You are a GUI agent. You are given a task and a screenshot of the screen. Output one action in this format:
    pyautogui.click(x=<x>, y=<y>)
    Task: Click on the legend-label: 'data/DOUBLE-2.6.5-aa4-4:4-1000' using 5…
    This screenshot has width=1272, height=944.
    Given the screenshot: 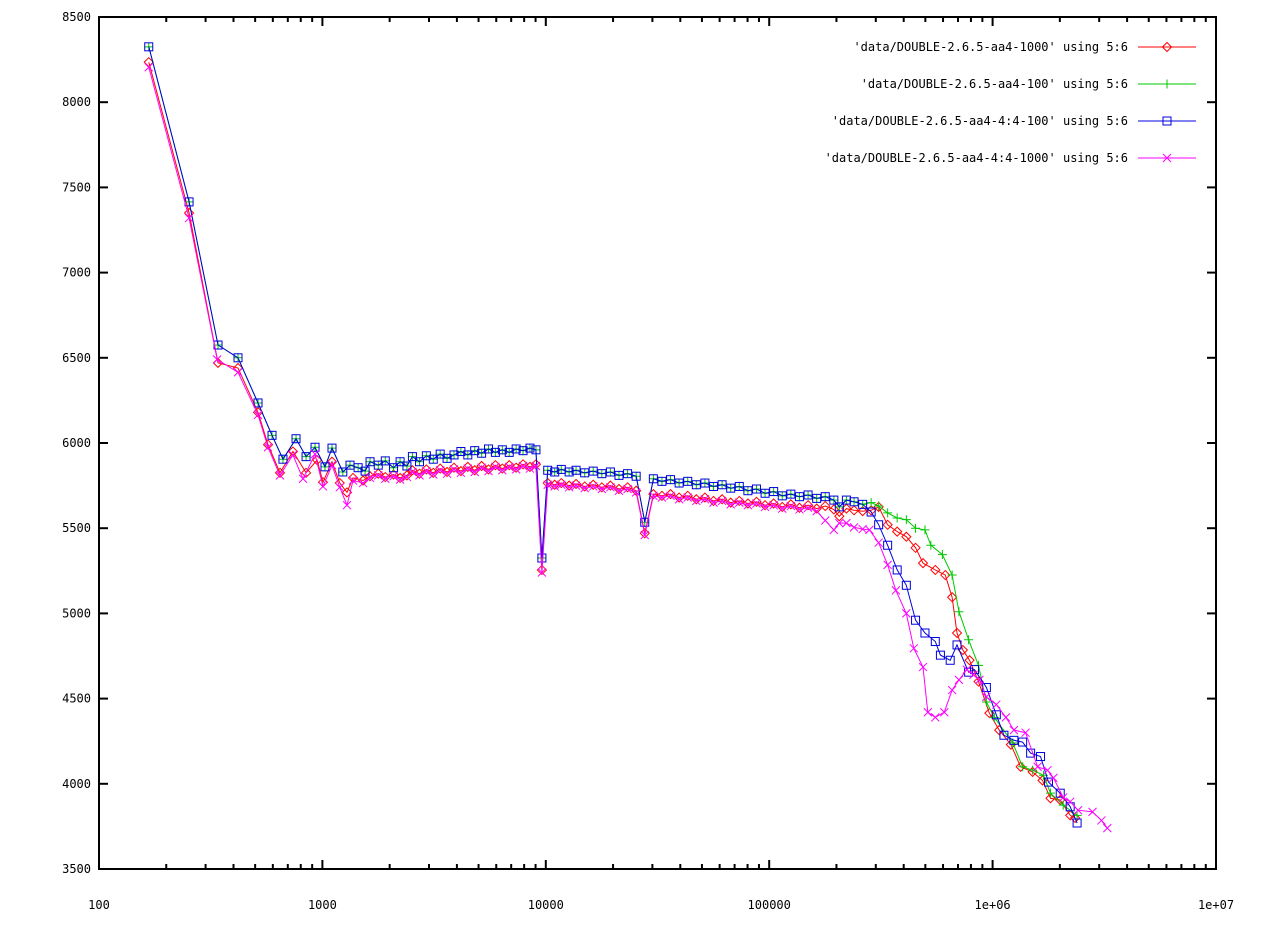 What is the action you would take?
    pyautogui.click(x=976, y=158)
    